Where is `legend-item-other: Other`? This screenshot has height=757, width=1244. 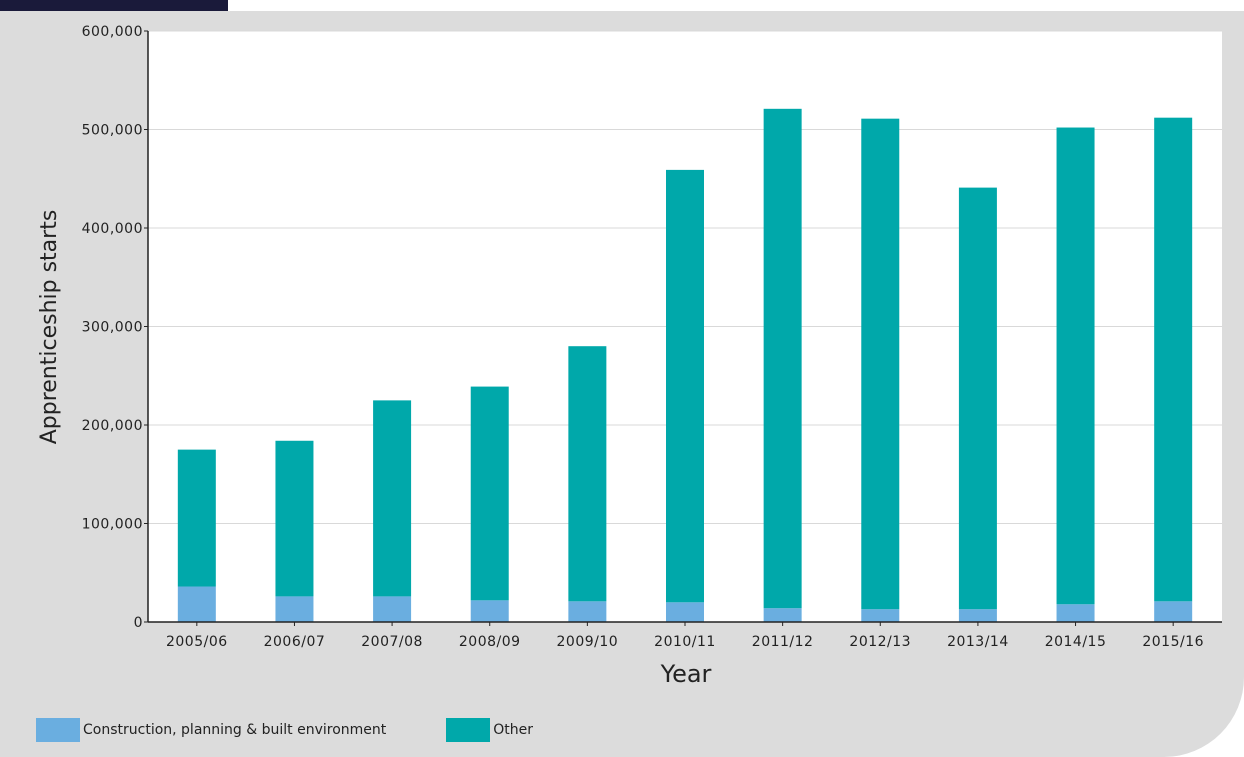 legend-item-other: Other is located at coordinates (489, 730).